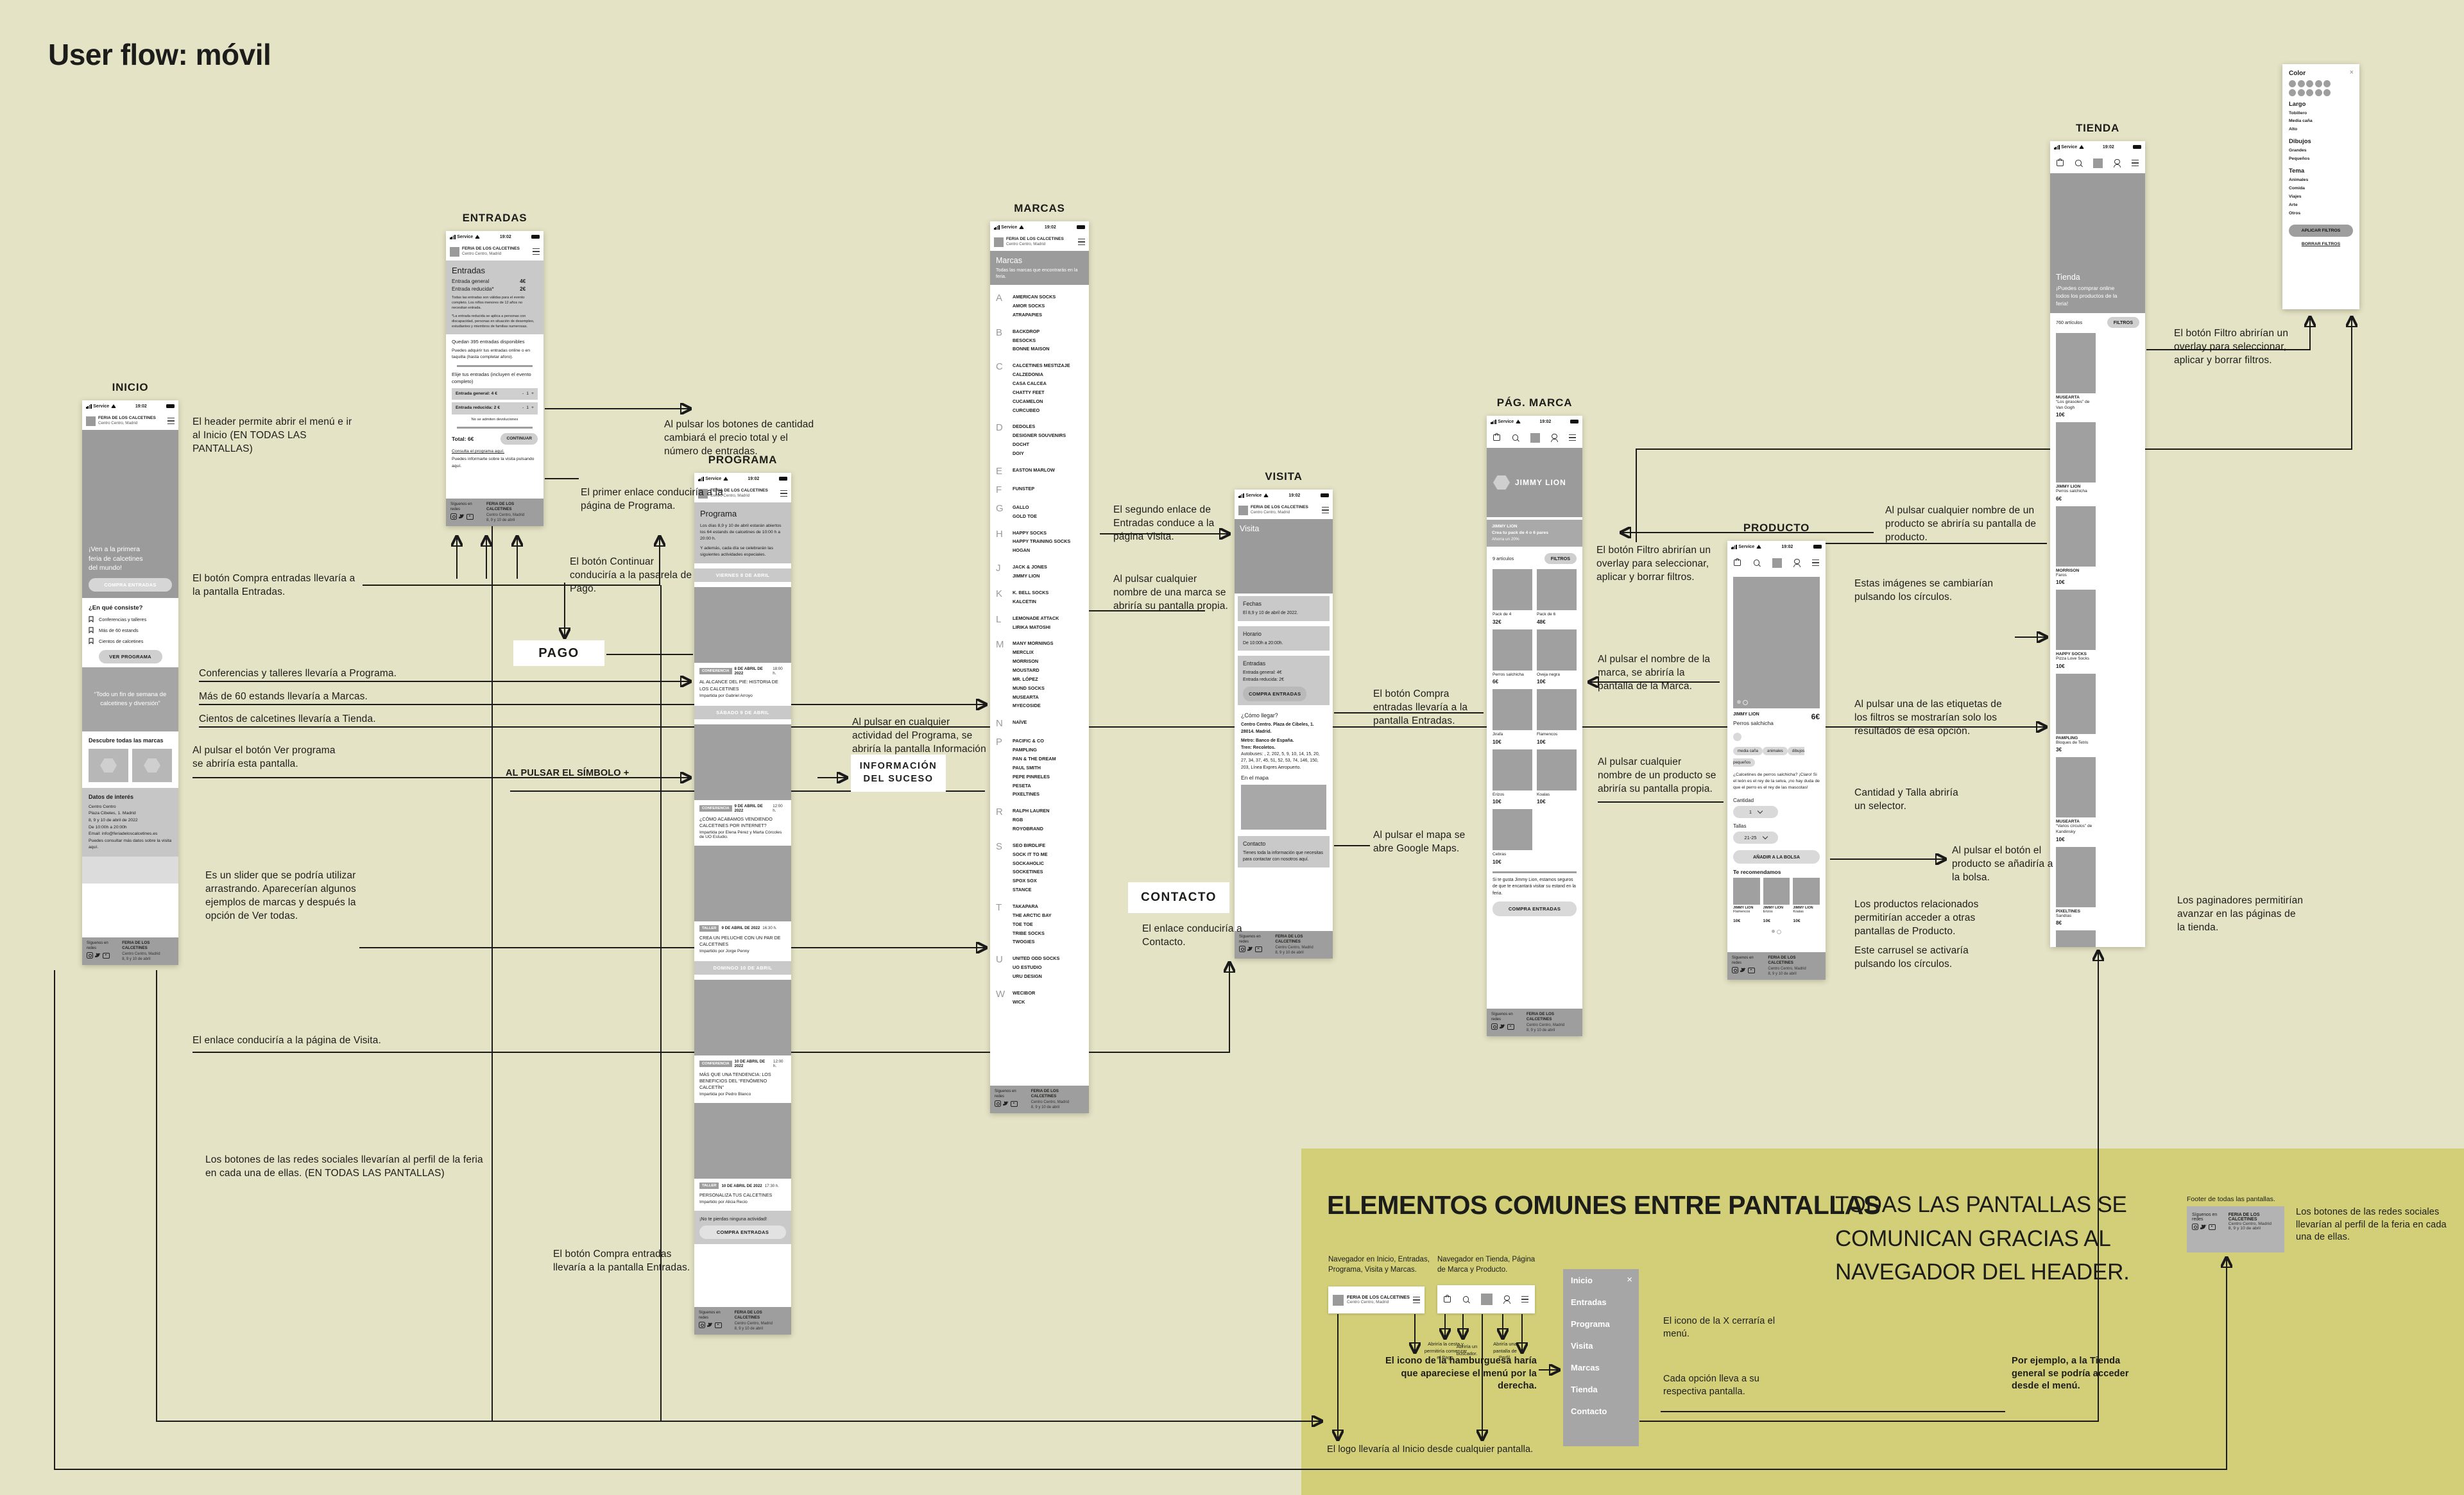 This screenshot has height=1495, width=2464. Describe the element at coordinates (2076, 462) in the screenshot. I see `product-card: JIMMY LION Perros salchicha 6€` at that location.